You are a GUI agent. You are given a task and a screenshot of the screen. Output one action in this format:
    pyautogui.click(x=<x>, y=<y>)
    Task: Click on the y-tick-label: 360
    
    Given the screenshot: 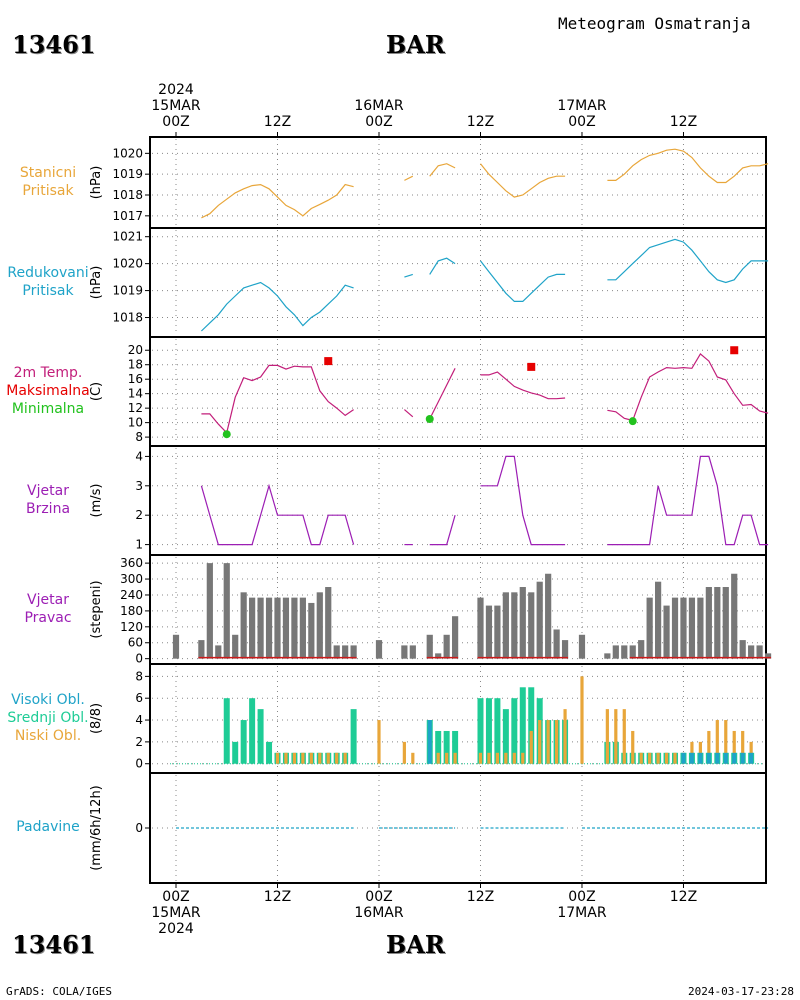 What is the action you would take?
    pyautogui.click(x=131, y=563)
    